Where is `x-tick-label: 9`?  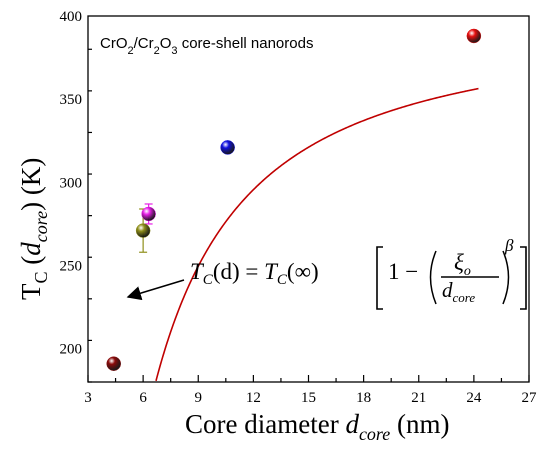
x-tick-label: 9 is located at coordinates (199, 398).